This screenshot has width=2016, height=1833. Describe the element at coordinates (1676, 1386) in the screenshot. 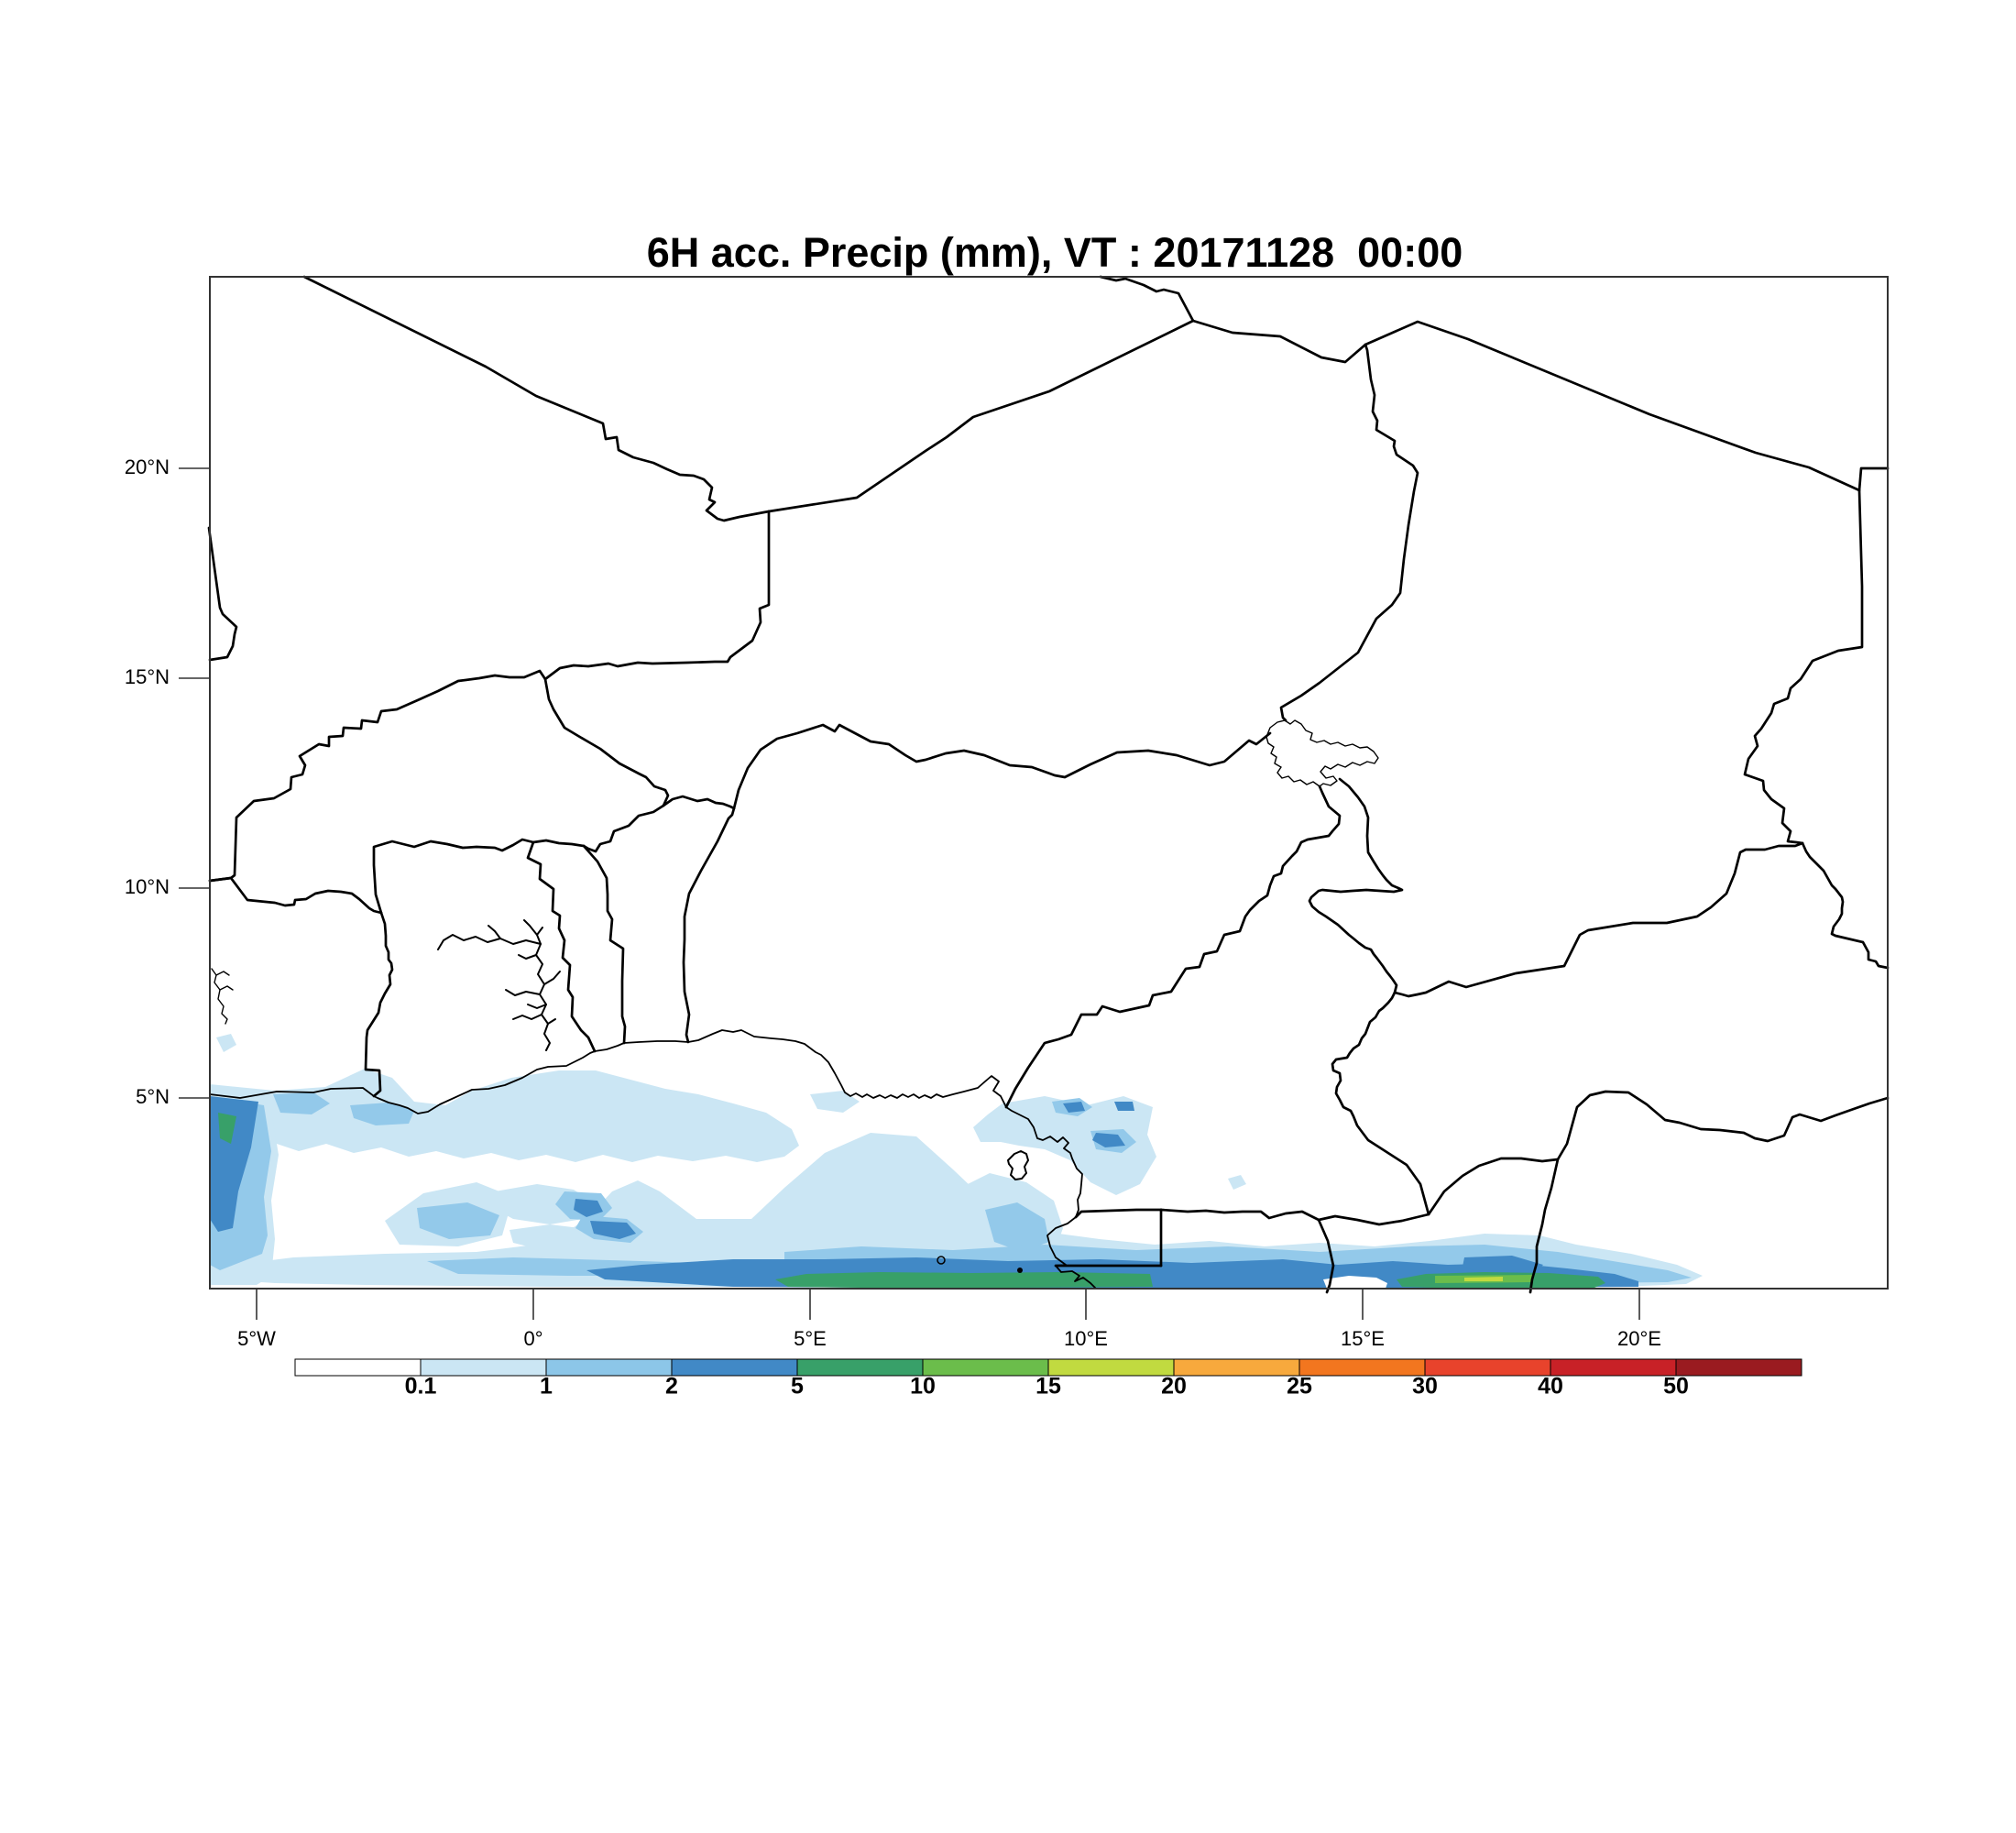

I see `svg-text: 50` at that location.